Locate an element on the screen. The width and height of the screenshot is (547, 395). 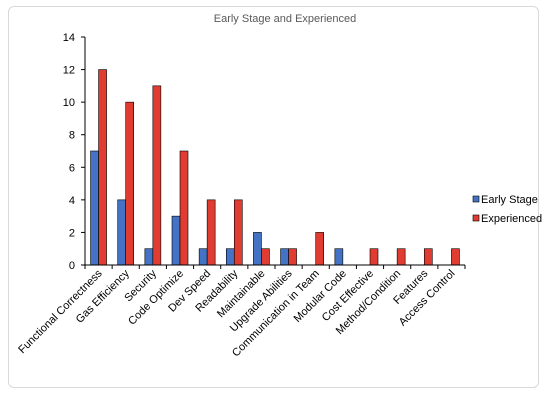
y-tick-label: 6 is located at coordinates (72, 168).